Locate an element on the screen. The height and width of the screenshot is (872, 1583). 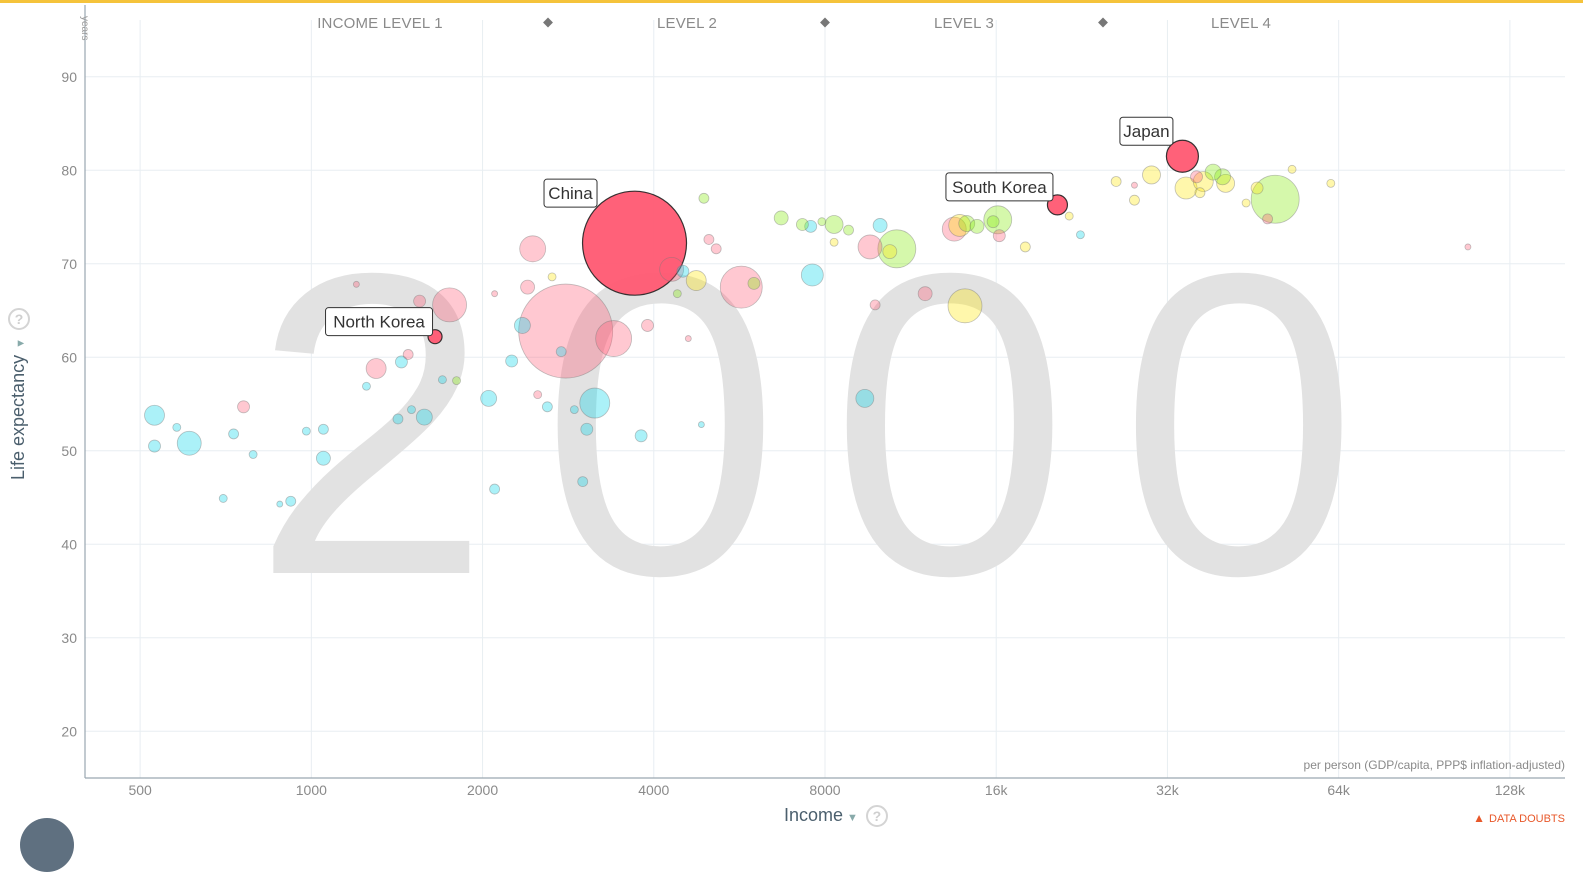
label-box-south-korea is located at coordinates (999, 187).